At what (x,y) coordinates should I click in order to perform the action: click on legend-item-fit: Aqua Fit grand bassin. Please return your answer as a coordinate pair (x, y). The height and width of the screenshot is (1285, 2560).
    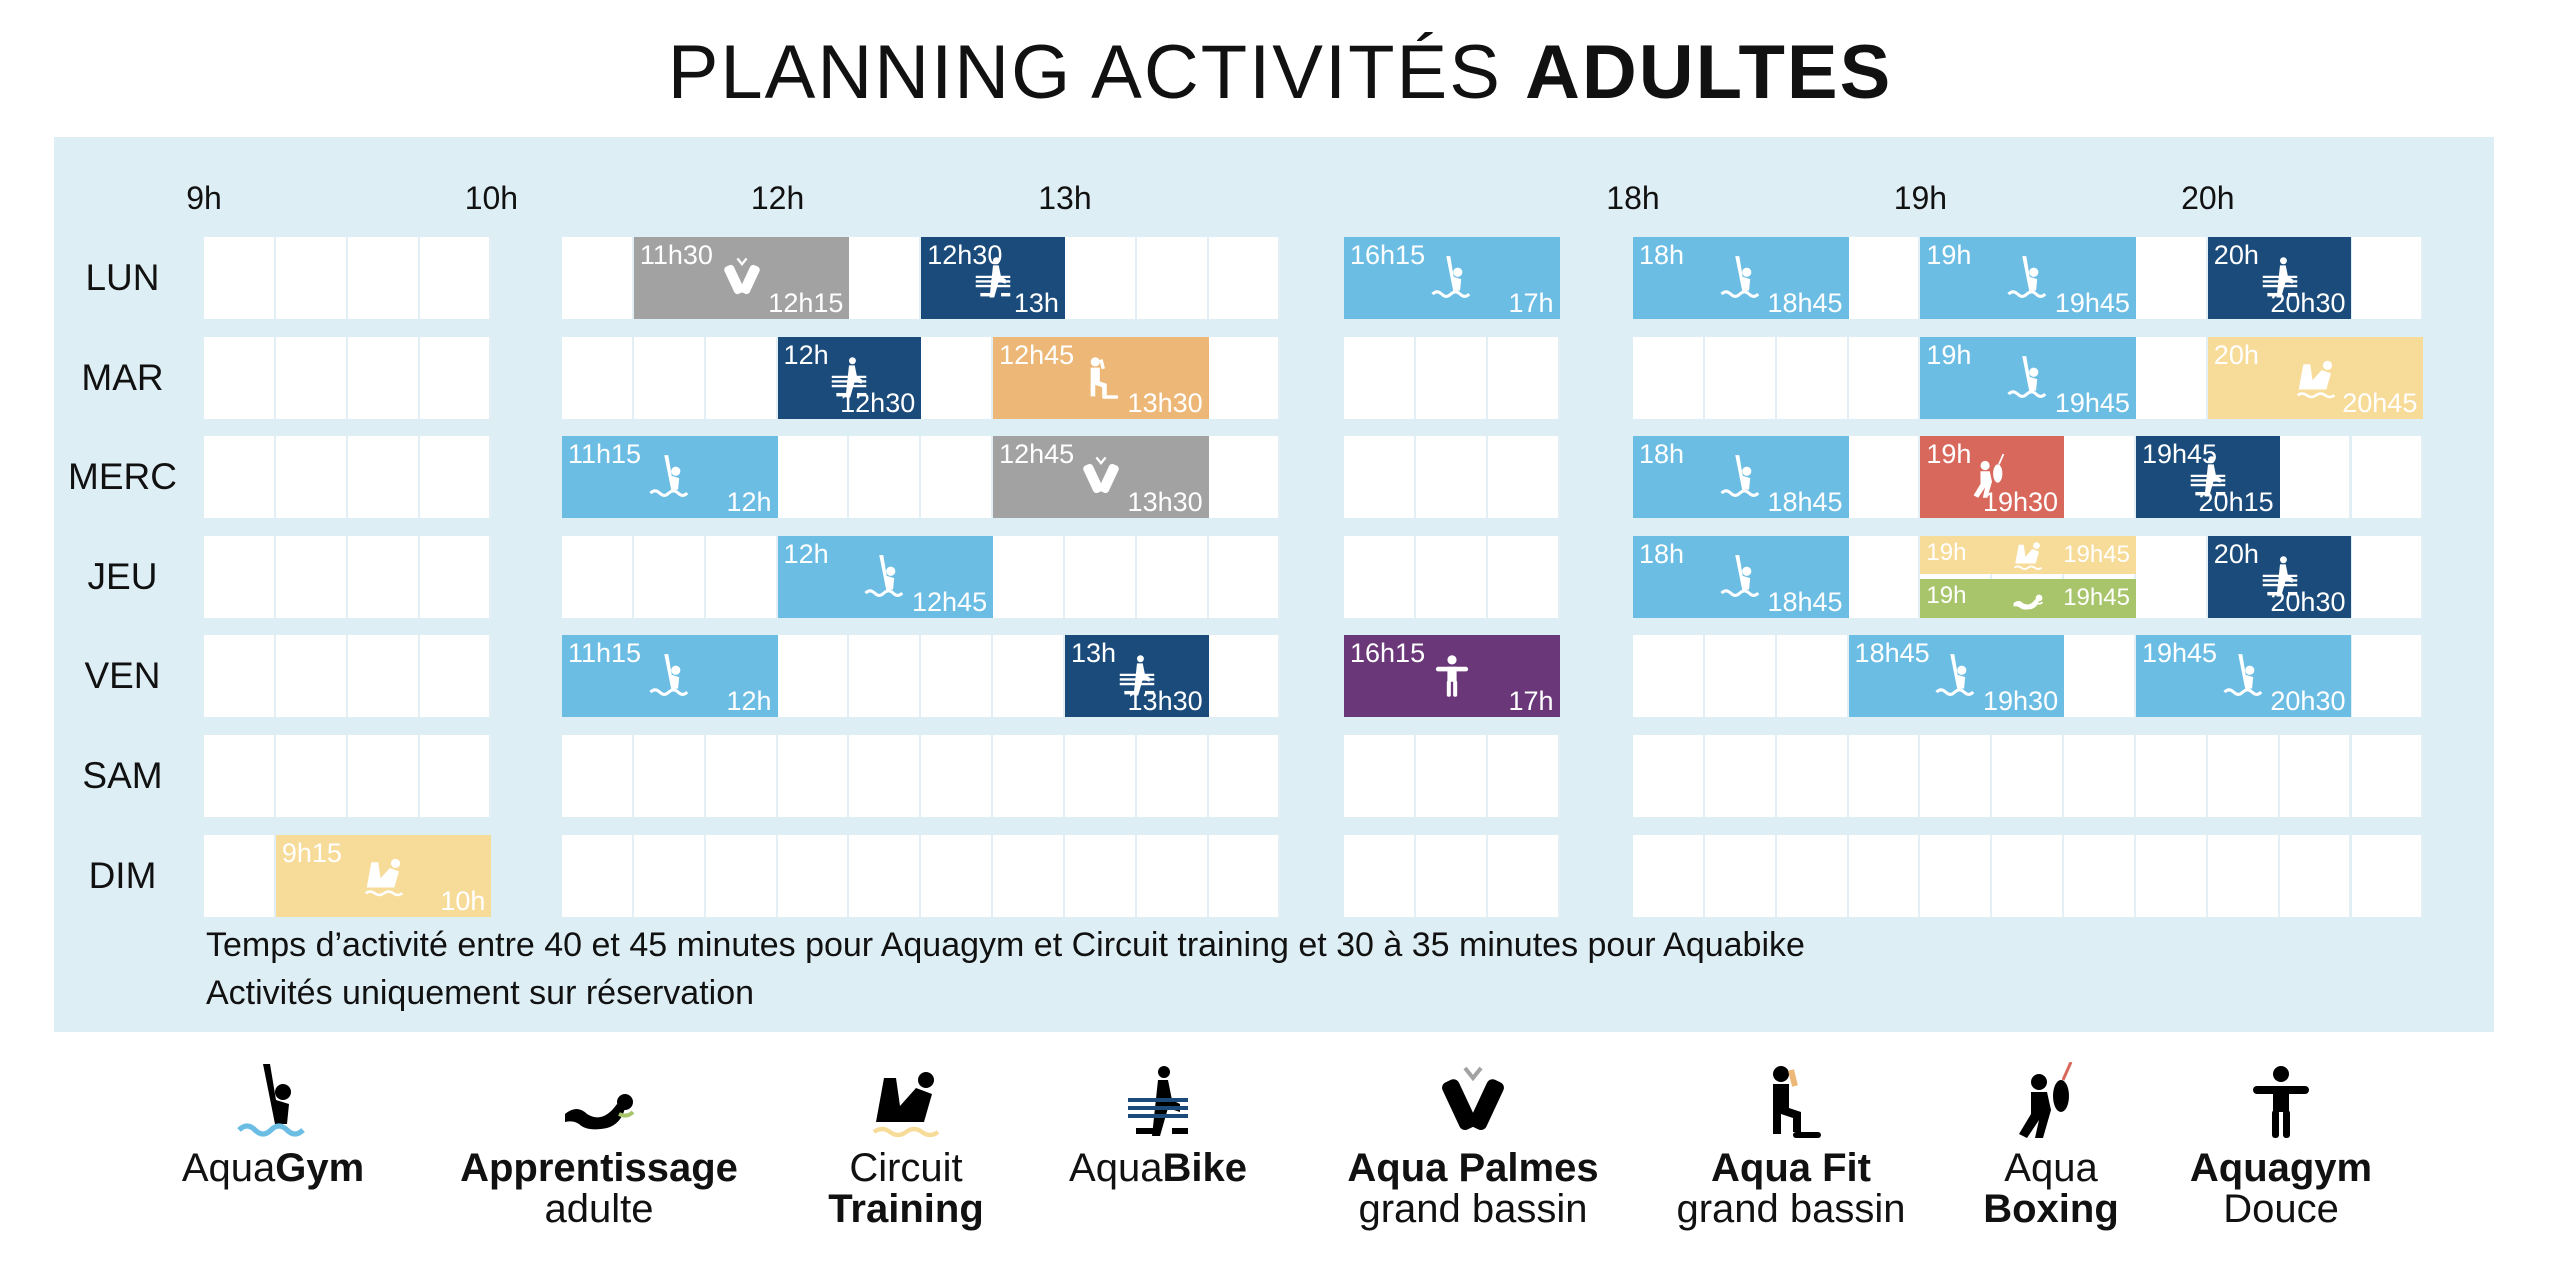
    Looking at the image, I should click on (1791, 1146).